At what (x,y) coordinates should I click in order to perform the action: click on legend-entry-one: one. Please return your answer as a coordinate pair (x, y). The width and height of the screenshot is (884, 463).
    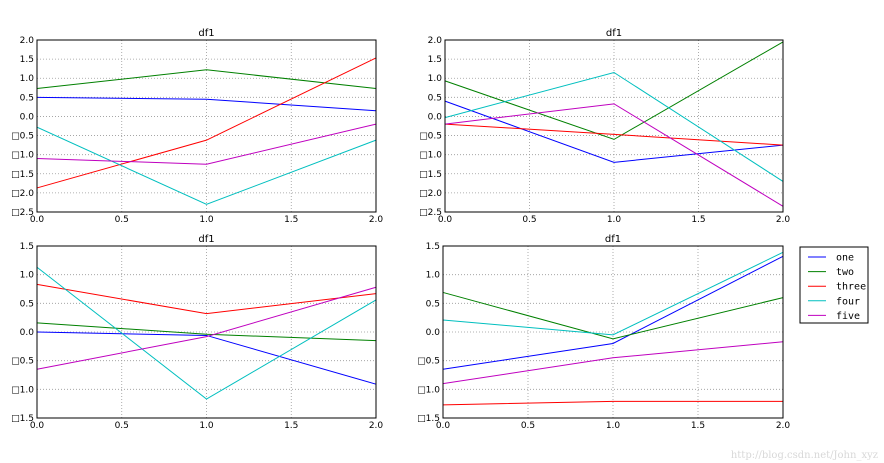
    Looking at the image, I should click on (831, 258).